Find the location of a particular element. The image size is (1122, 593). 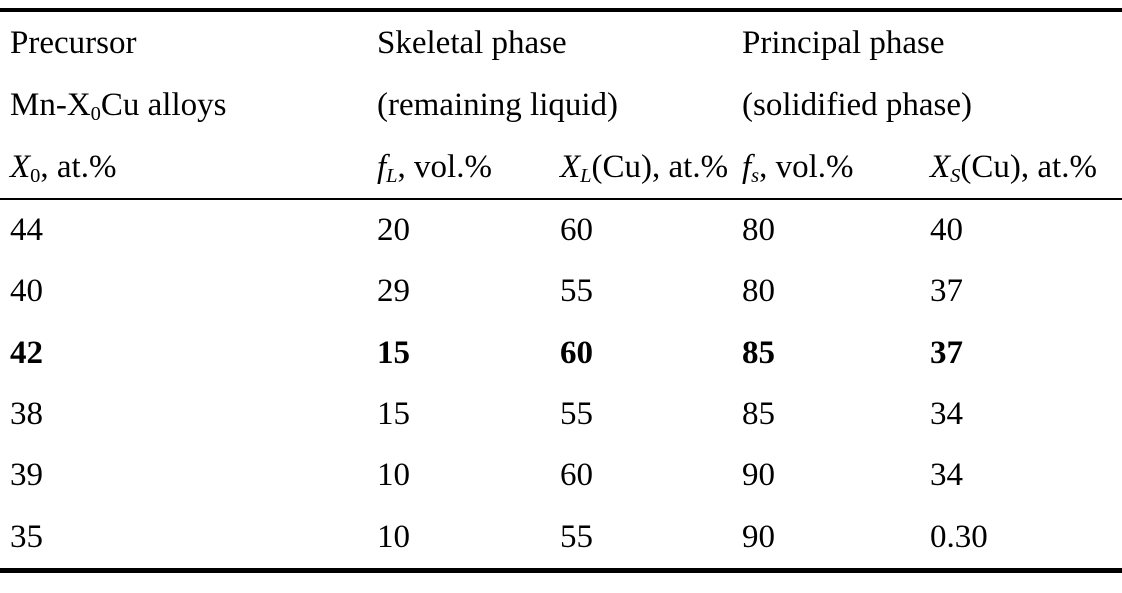

table-row: 39 10 60 90 34 is located at coordinates (561, 475).